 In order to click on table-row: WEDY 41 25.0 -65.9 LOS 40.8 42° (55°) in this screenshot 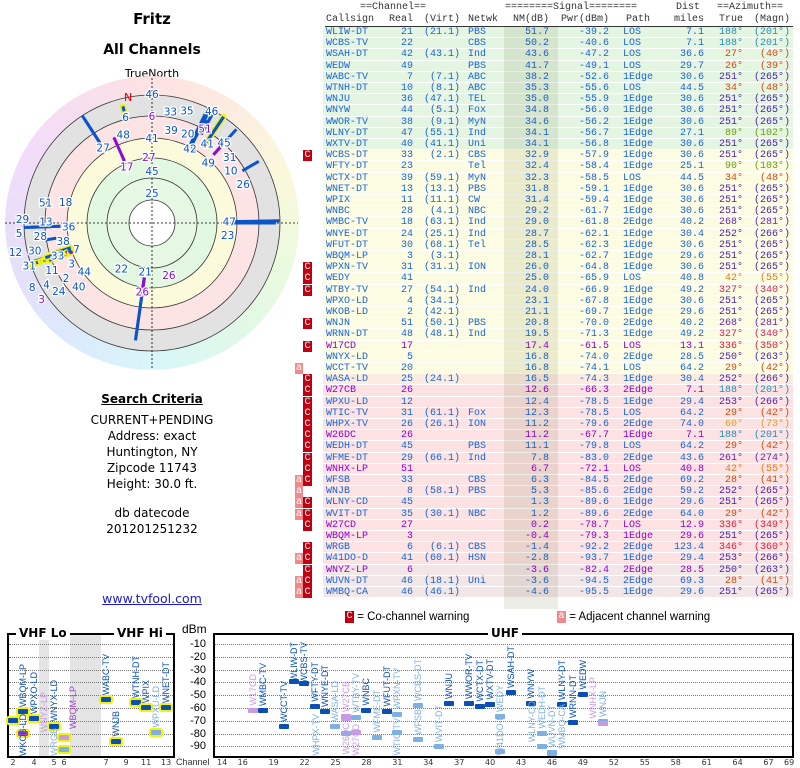, I will do `click(558, 279)`.